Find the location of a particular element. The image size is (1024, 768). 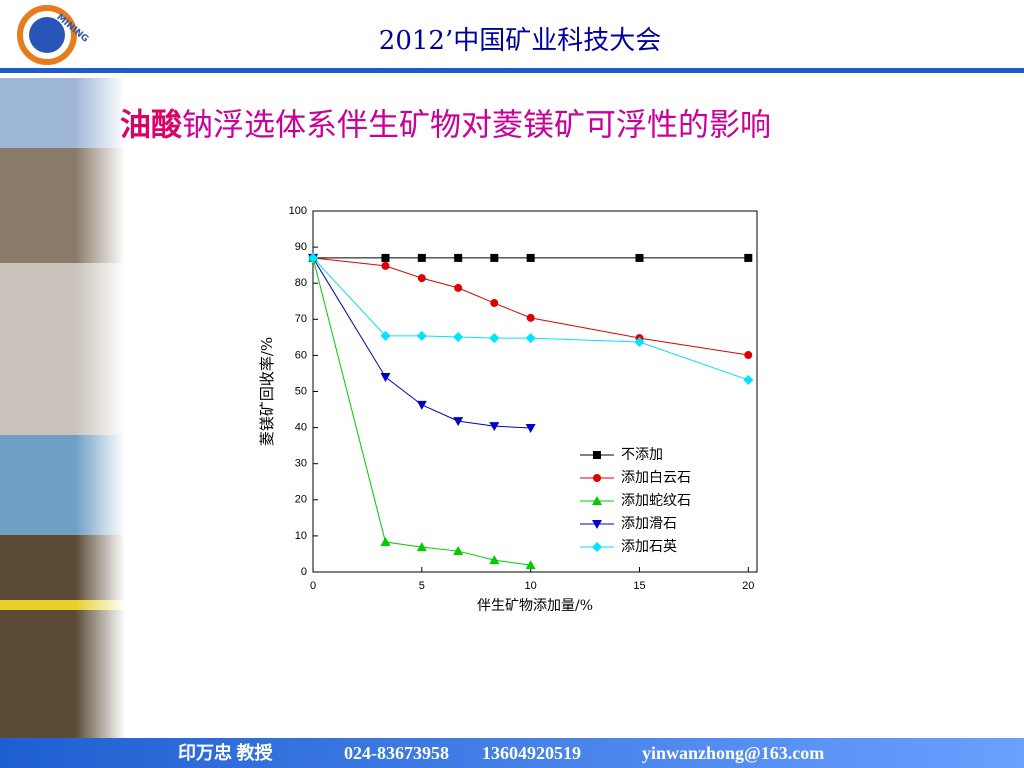

y-tick-label: 90 is located at coordinates (301, 247).